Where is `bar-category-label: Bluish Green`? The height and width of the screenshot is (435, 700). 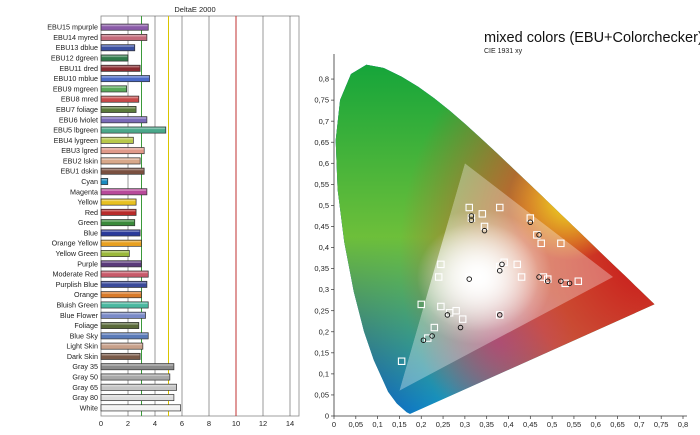
bar-category-label: Bluish Green is located at coordinates (77, 304).